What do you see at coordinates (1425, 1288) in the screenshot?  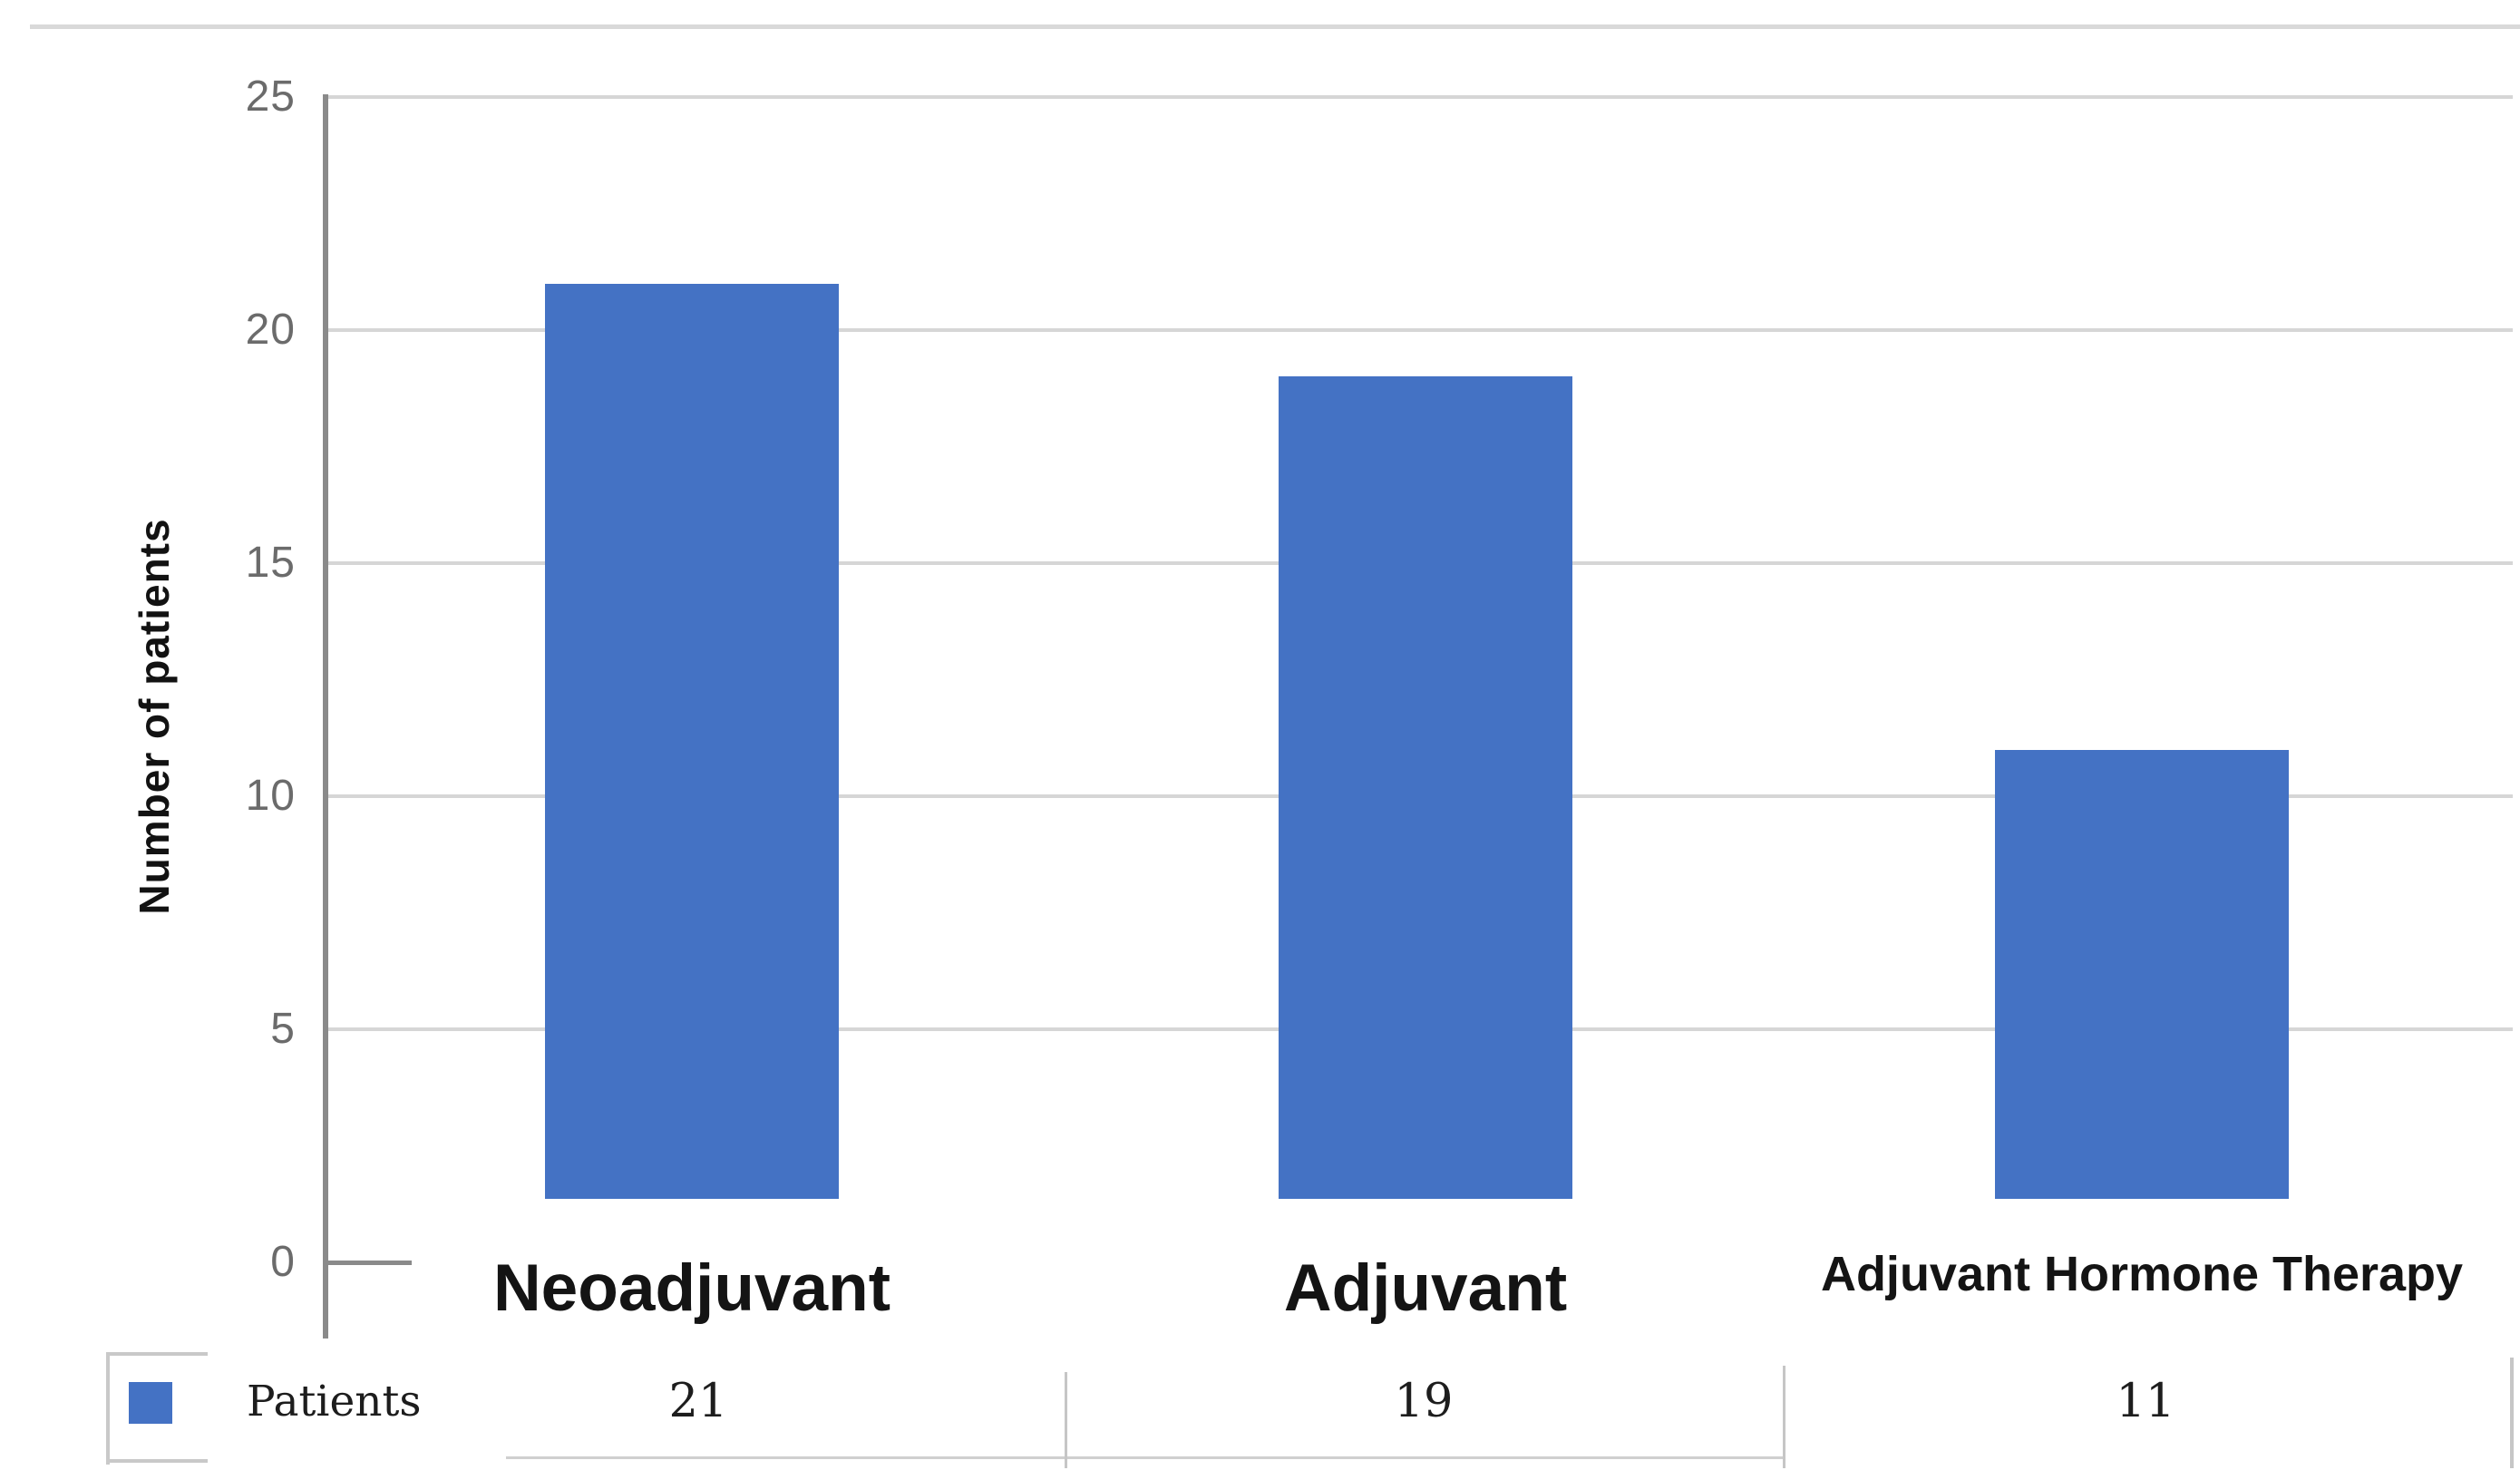 I see `category-label-adjuvant: Adjuvant` at bounding box center [1425, 1288].